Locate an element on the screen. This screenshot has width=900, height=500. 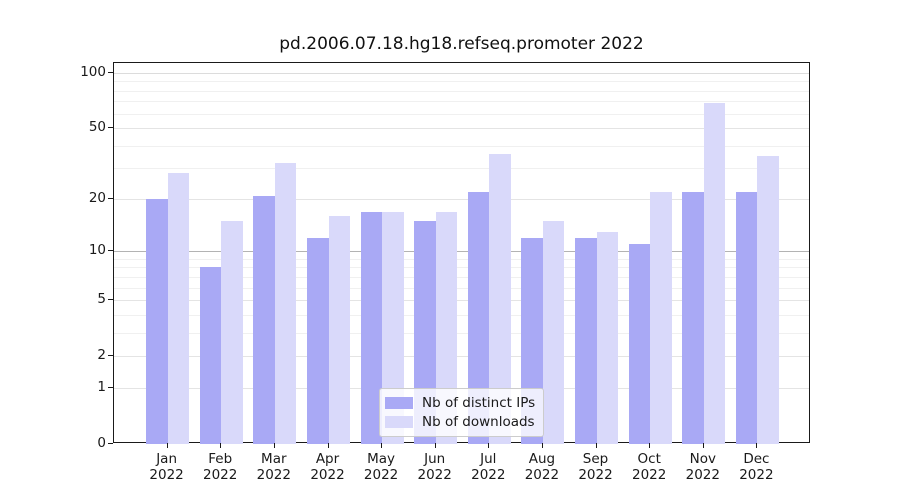
bar-distinct-ips-apr is located at coordinates (318, 340).